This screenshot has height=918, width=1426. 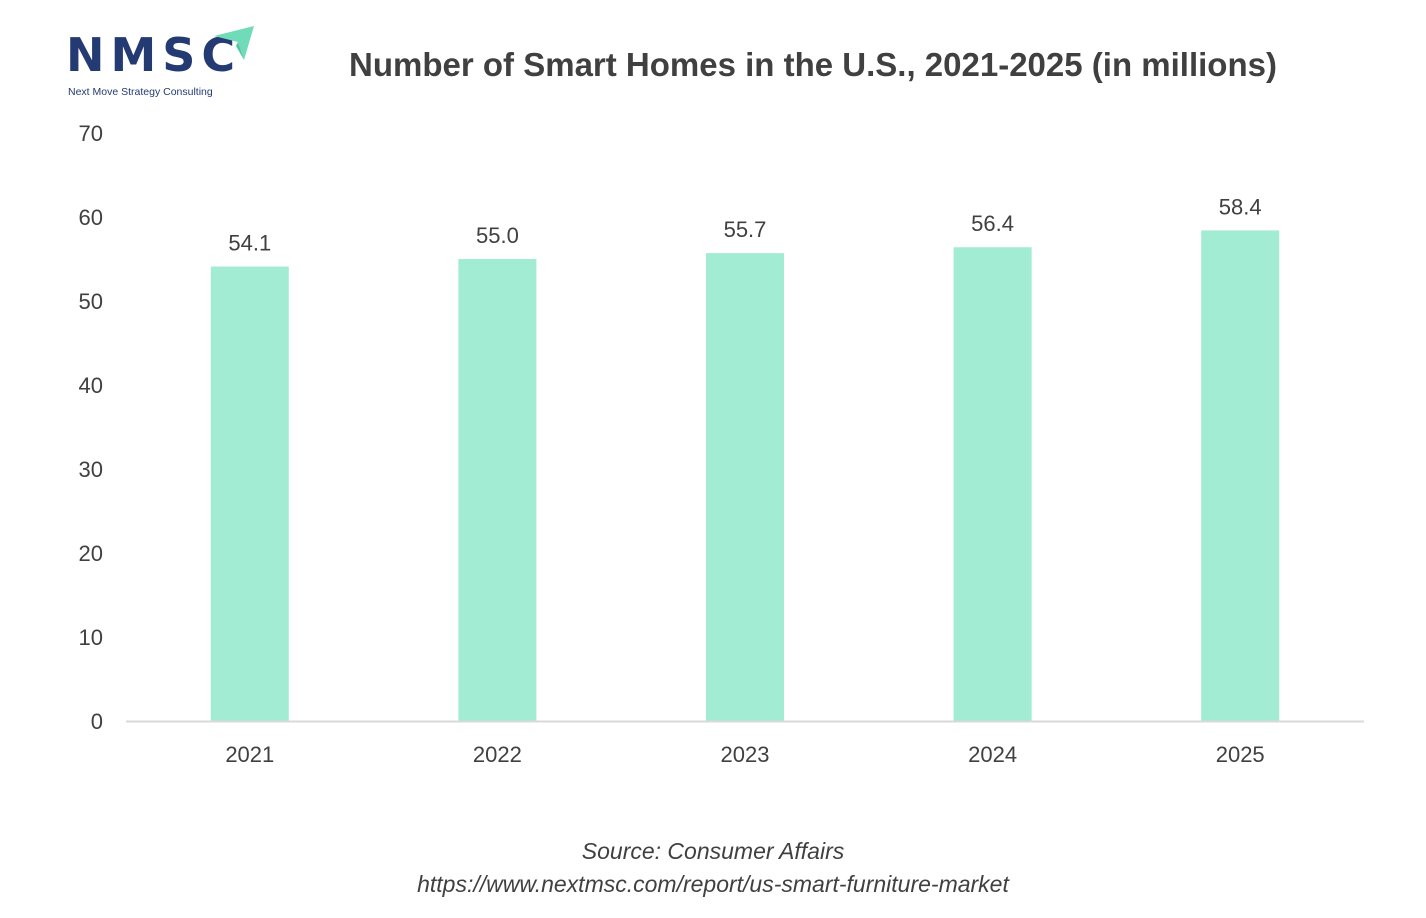 What do you see at coordinates (992, 223) in the screenshot?
I see `data-label: 56.4` at bounding box center [992, 223].